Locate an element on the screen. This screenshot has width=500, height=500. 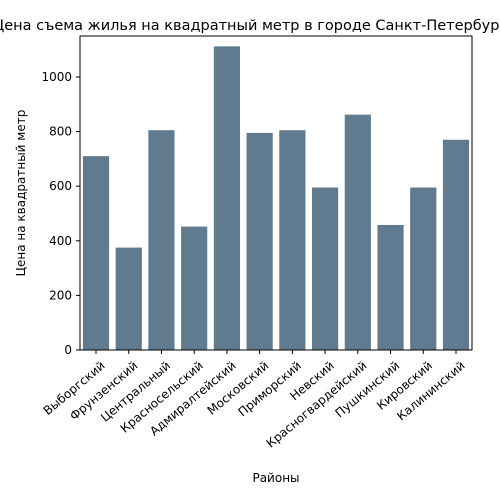
y-axis-label: Цена на квадратный метр is located at coordinates (21, 193).